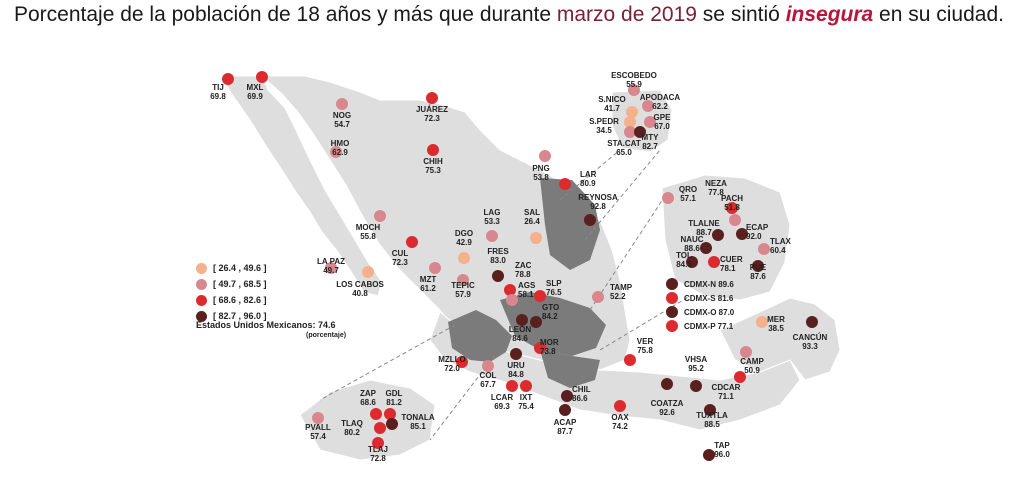  What do you see at coordinates (700, 312) in the screenshot?
I see `city-cdmx-o: CDMX-O 87.0` at bounding box center [700, 312].